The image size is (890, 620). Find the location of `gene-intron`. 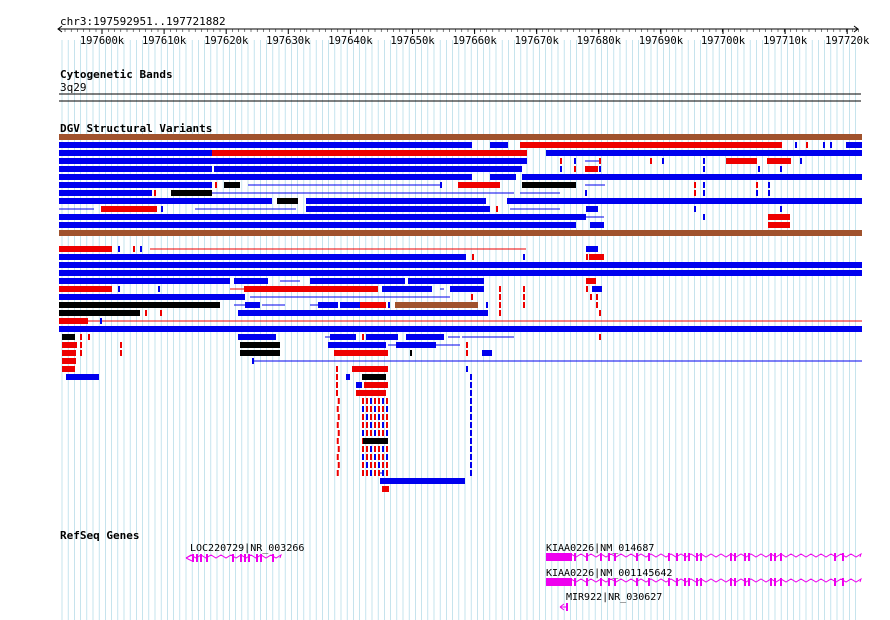

gene-intron is located at coordinates (233, 556).